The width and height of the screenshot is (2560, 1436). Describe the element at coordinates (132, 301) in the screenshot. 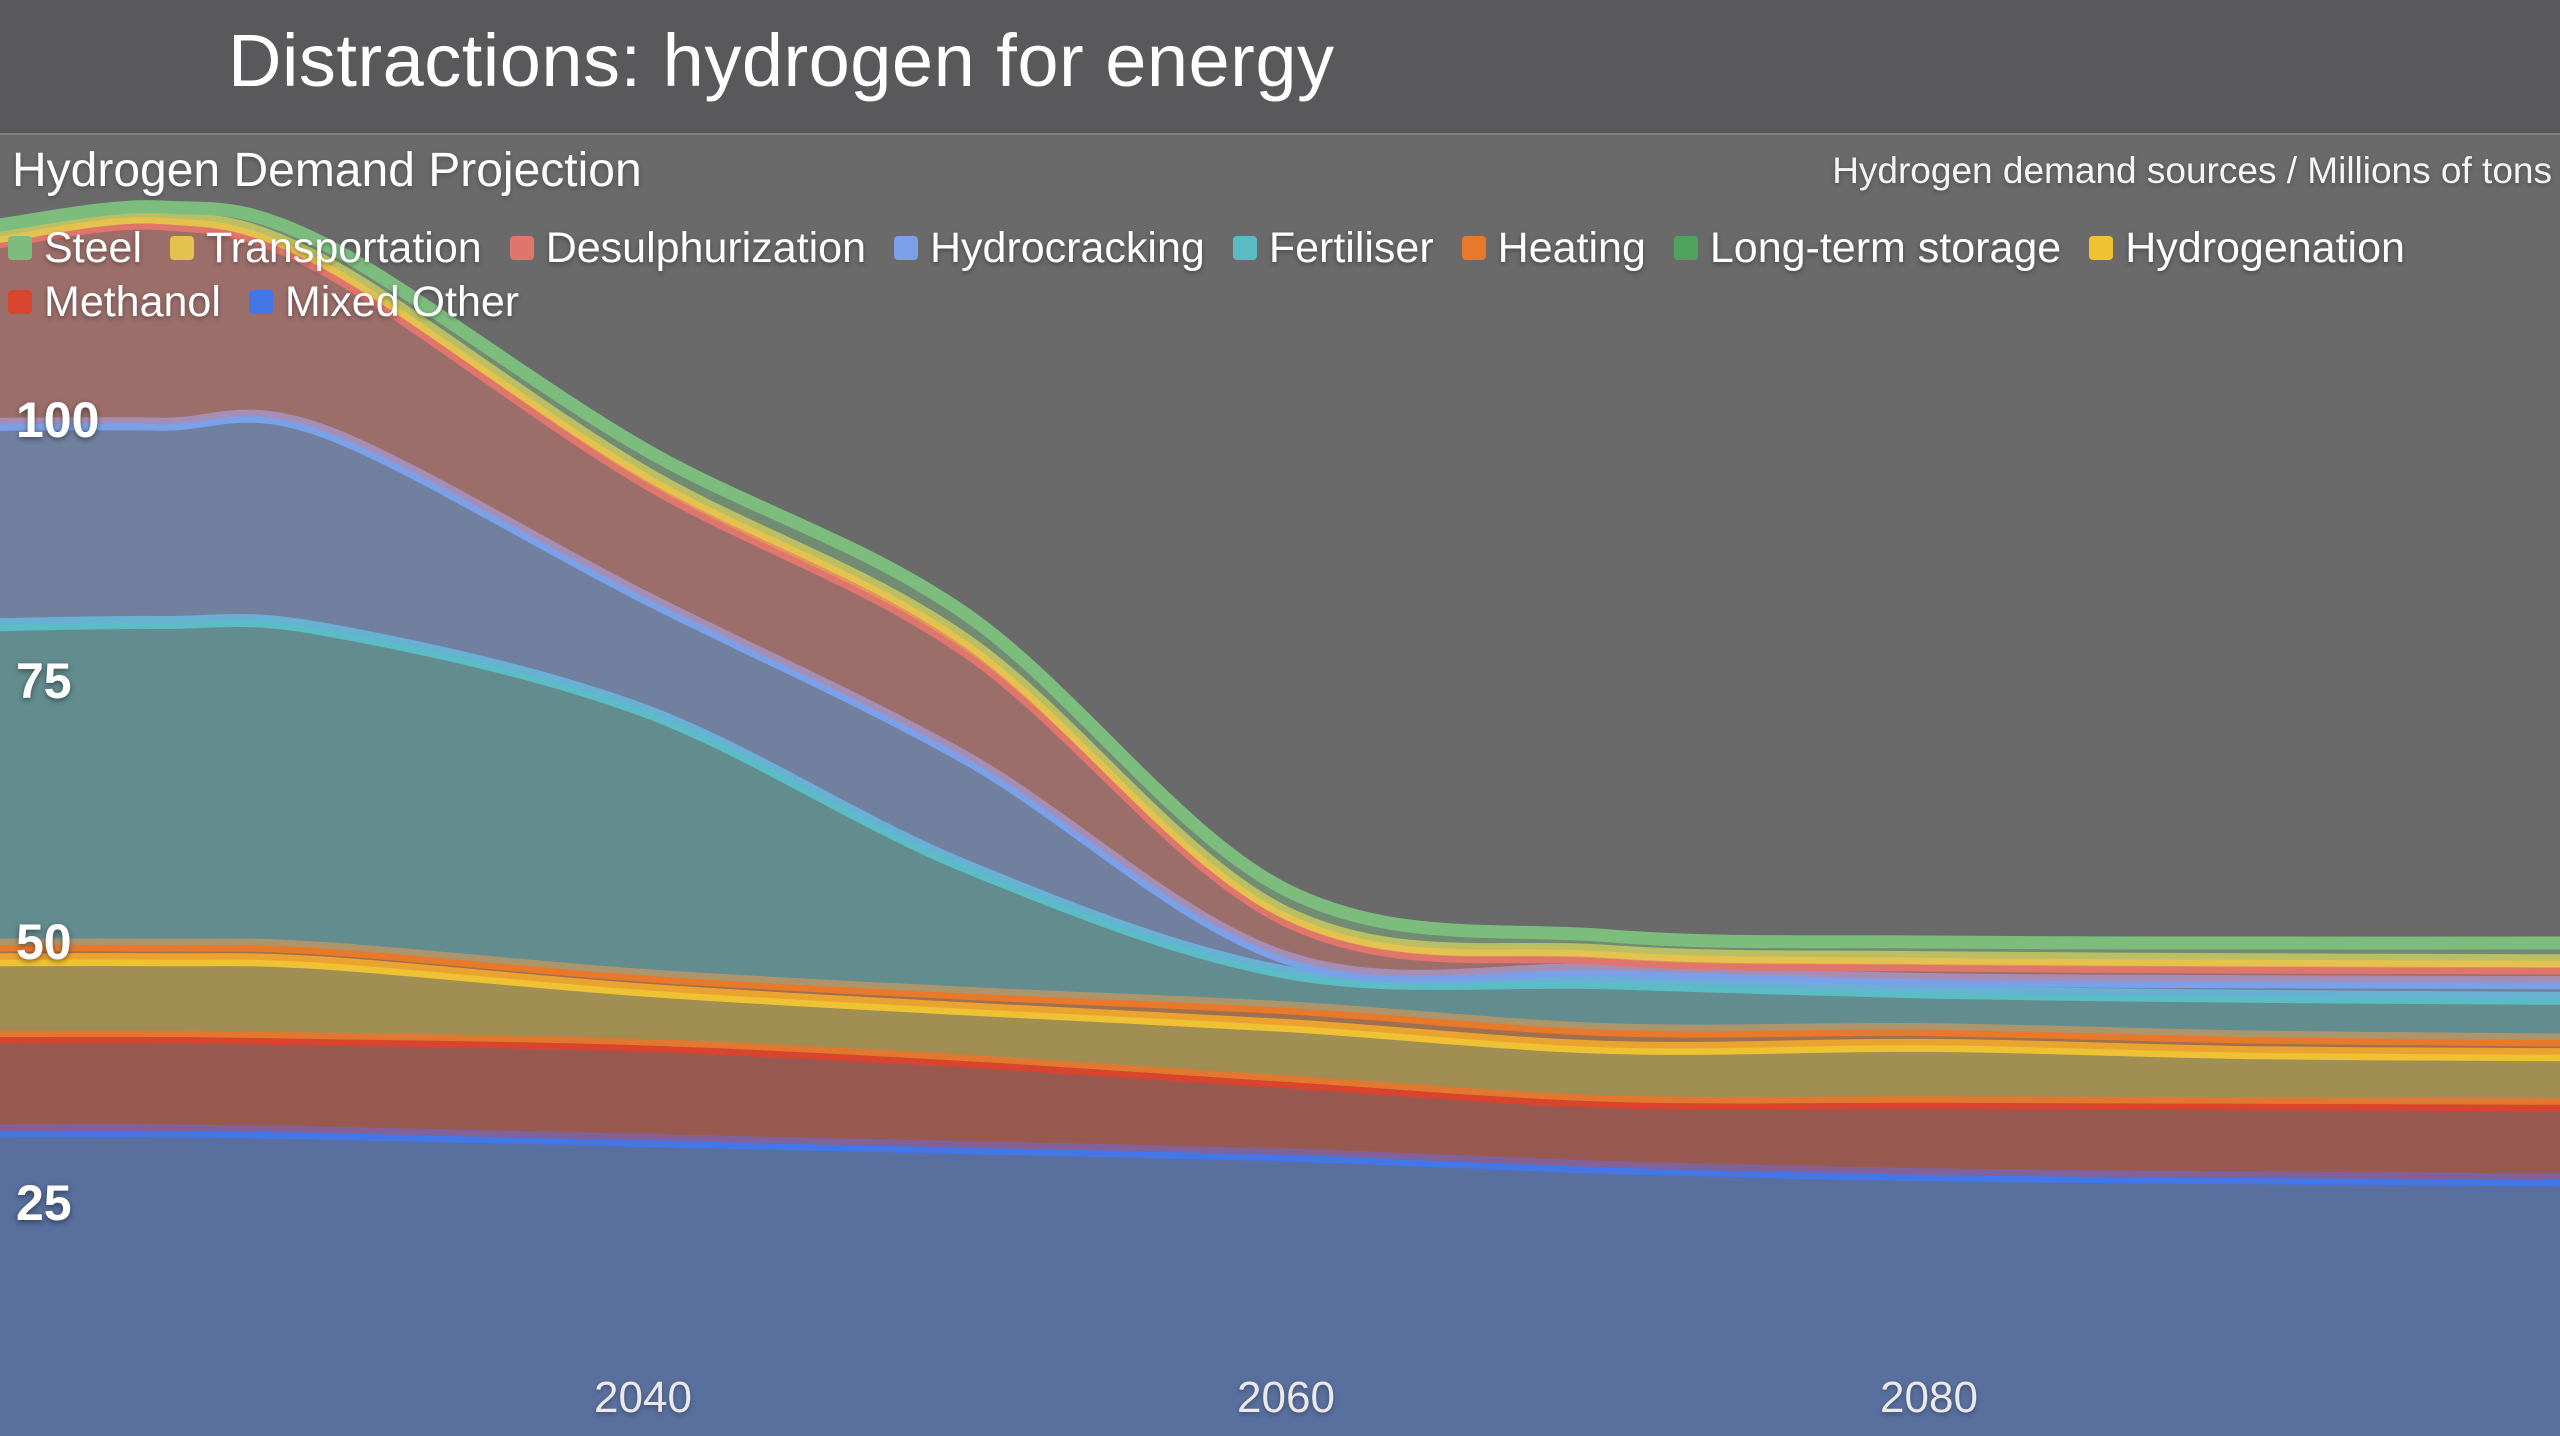

I see `legend-label-methanol: Methanol` at that location.